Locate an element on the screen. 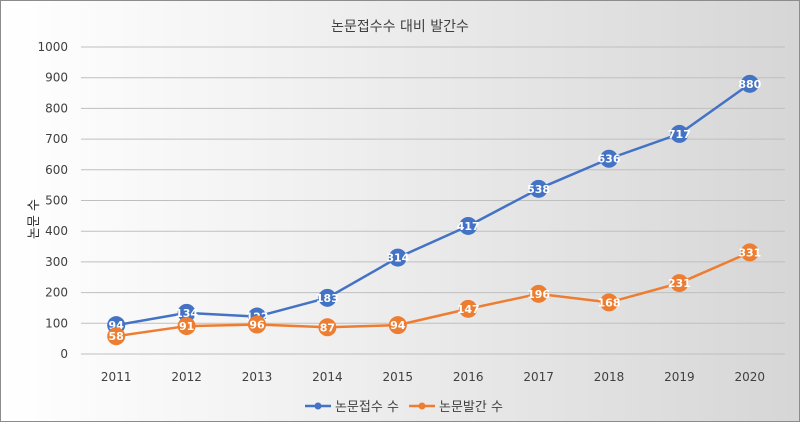 The height and width of the screenshot is (422, 800). y-tick-label: 700 is located at coordinates (56, 139).